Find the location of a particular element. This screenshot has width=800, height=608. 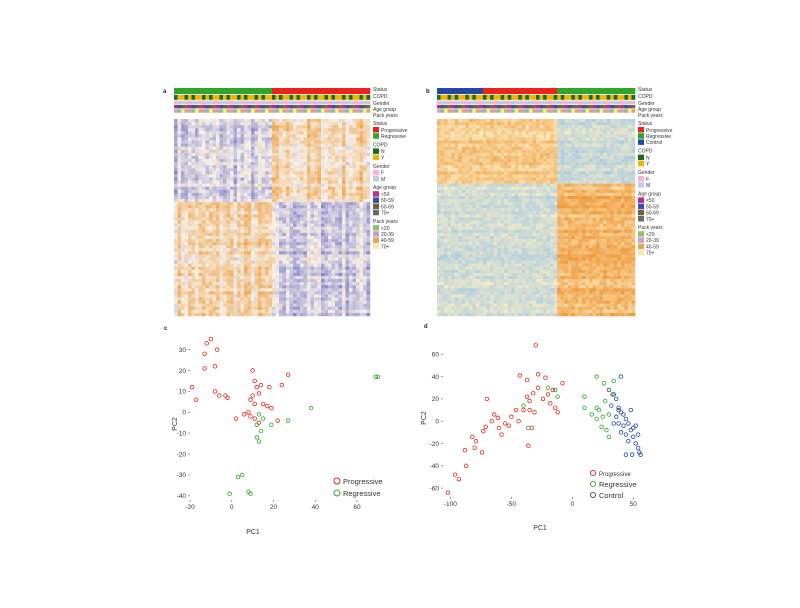

annotation-copd-cell is located at coordinates (516, 97).